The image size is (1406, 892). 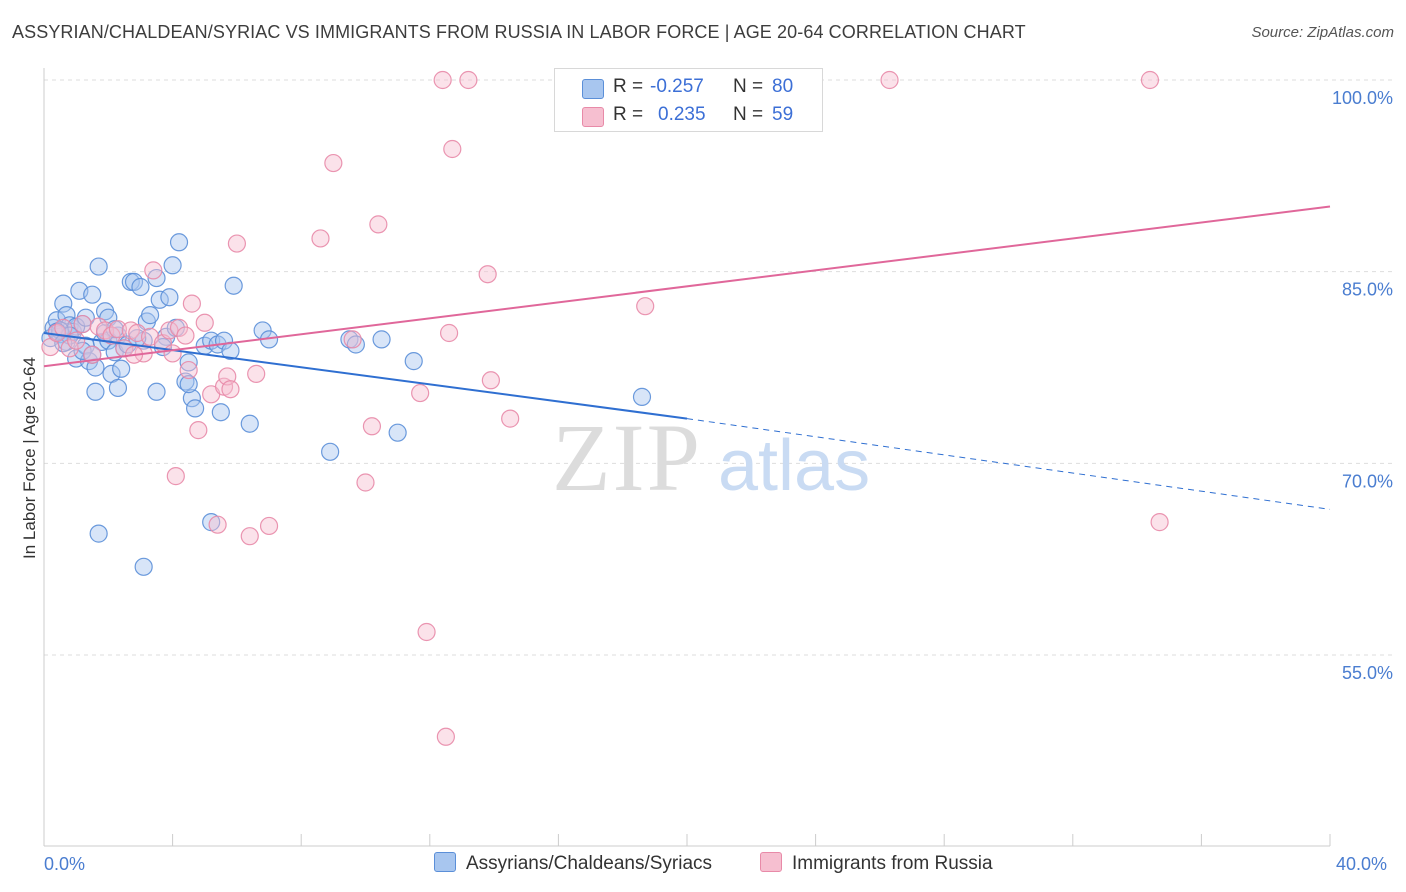 I want to click on x-tick-label-min: 0.0%, so click(x=64, y=864).